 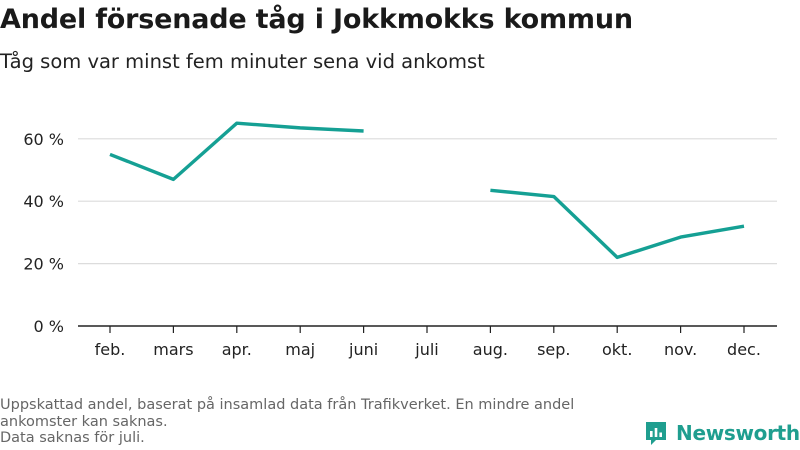 What do you see at coordinates (490, 349) in the screenshot?
I see `x-tick-label: aug.` at bounding box center [490, 349].